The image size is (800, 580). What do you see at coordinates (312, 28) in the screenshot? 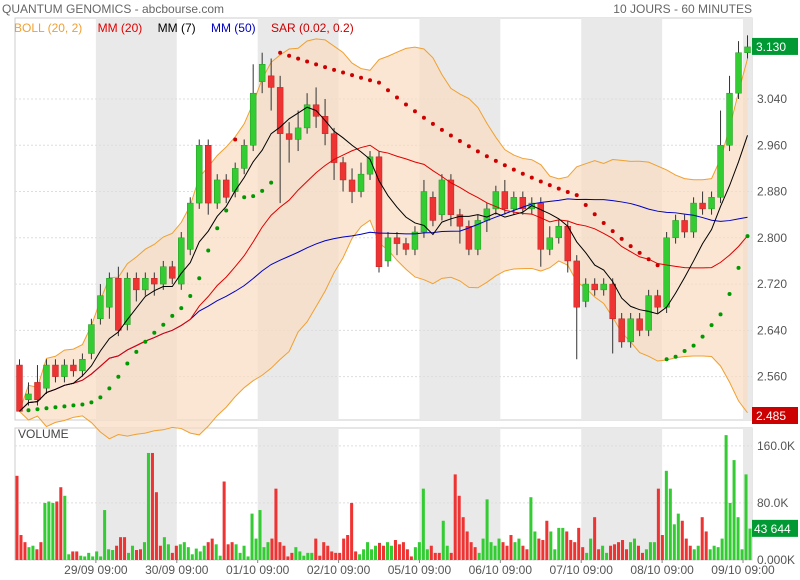
I see `legend-sar: SAR (0.02, 0.2)` at bounding box center [312, 28].